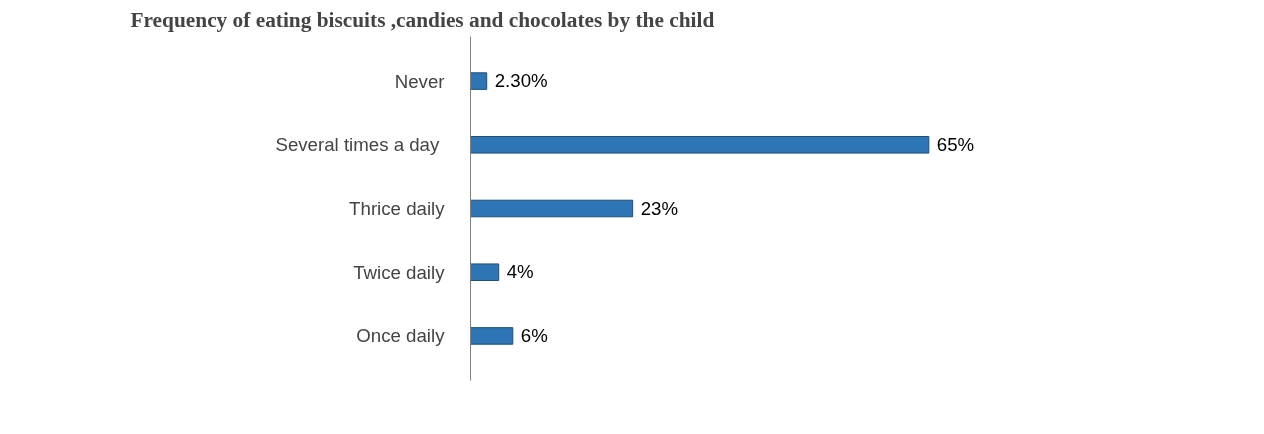  I want to click on y-tick-label: Twice daily, so click(399, 272).